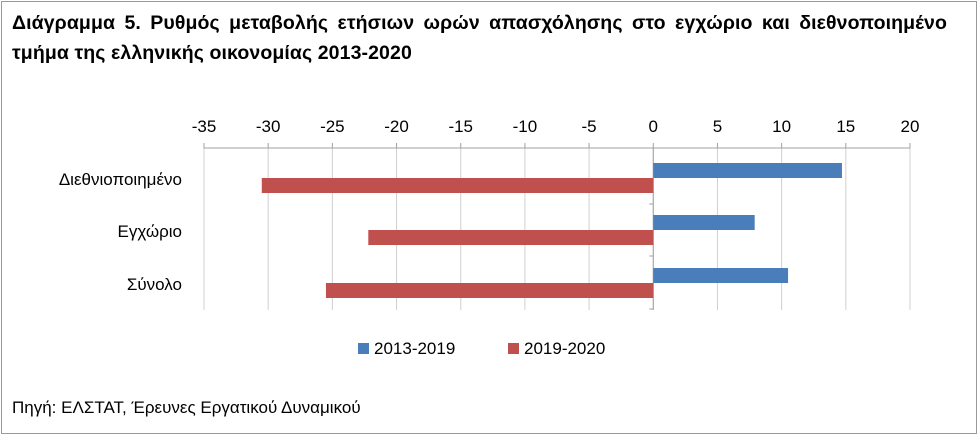 This screenshot has width=980, height=437. I want to click on x-tick-label: 10, so click(781, 126).